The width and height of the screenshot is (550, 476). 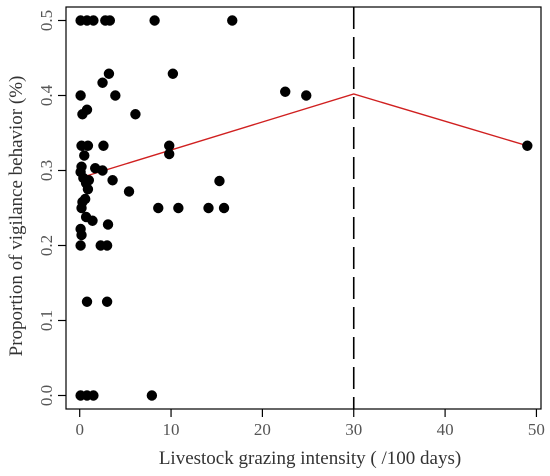 What do you see at coordinates (46, 320) in the screenshot?
I see `y-tick-label: 0.1` at bounding box center [46, 320].